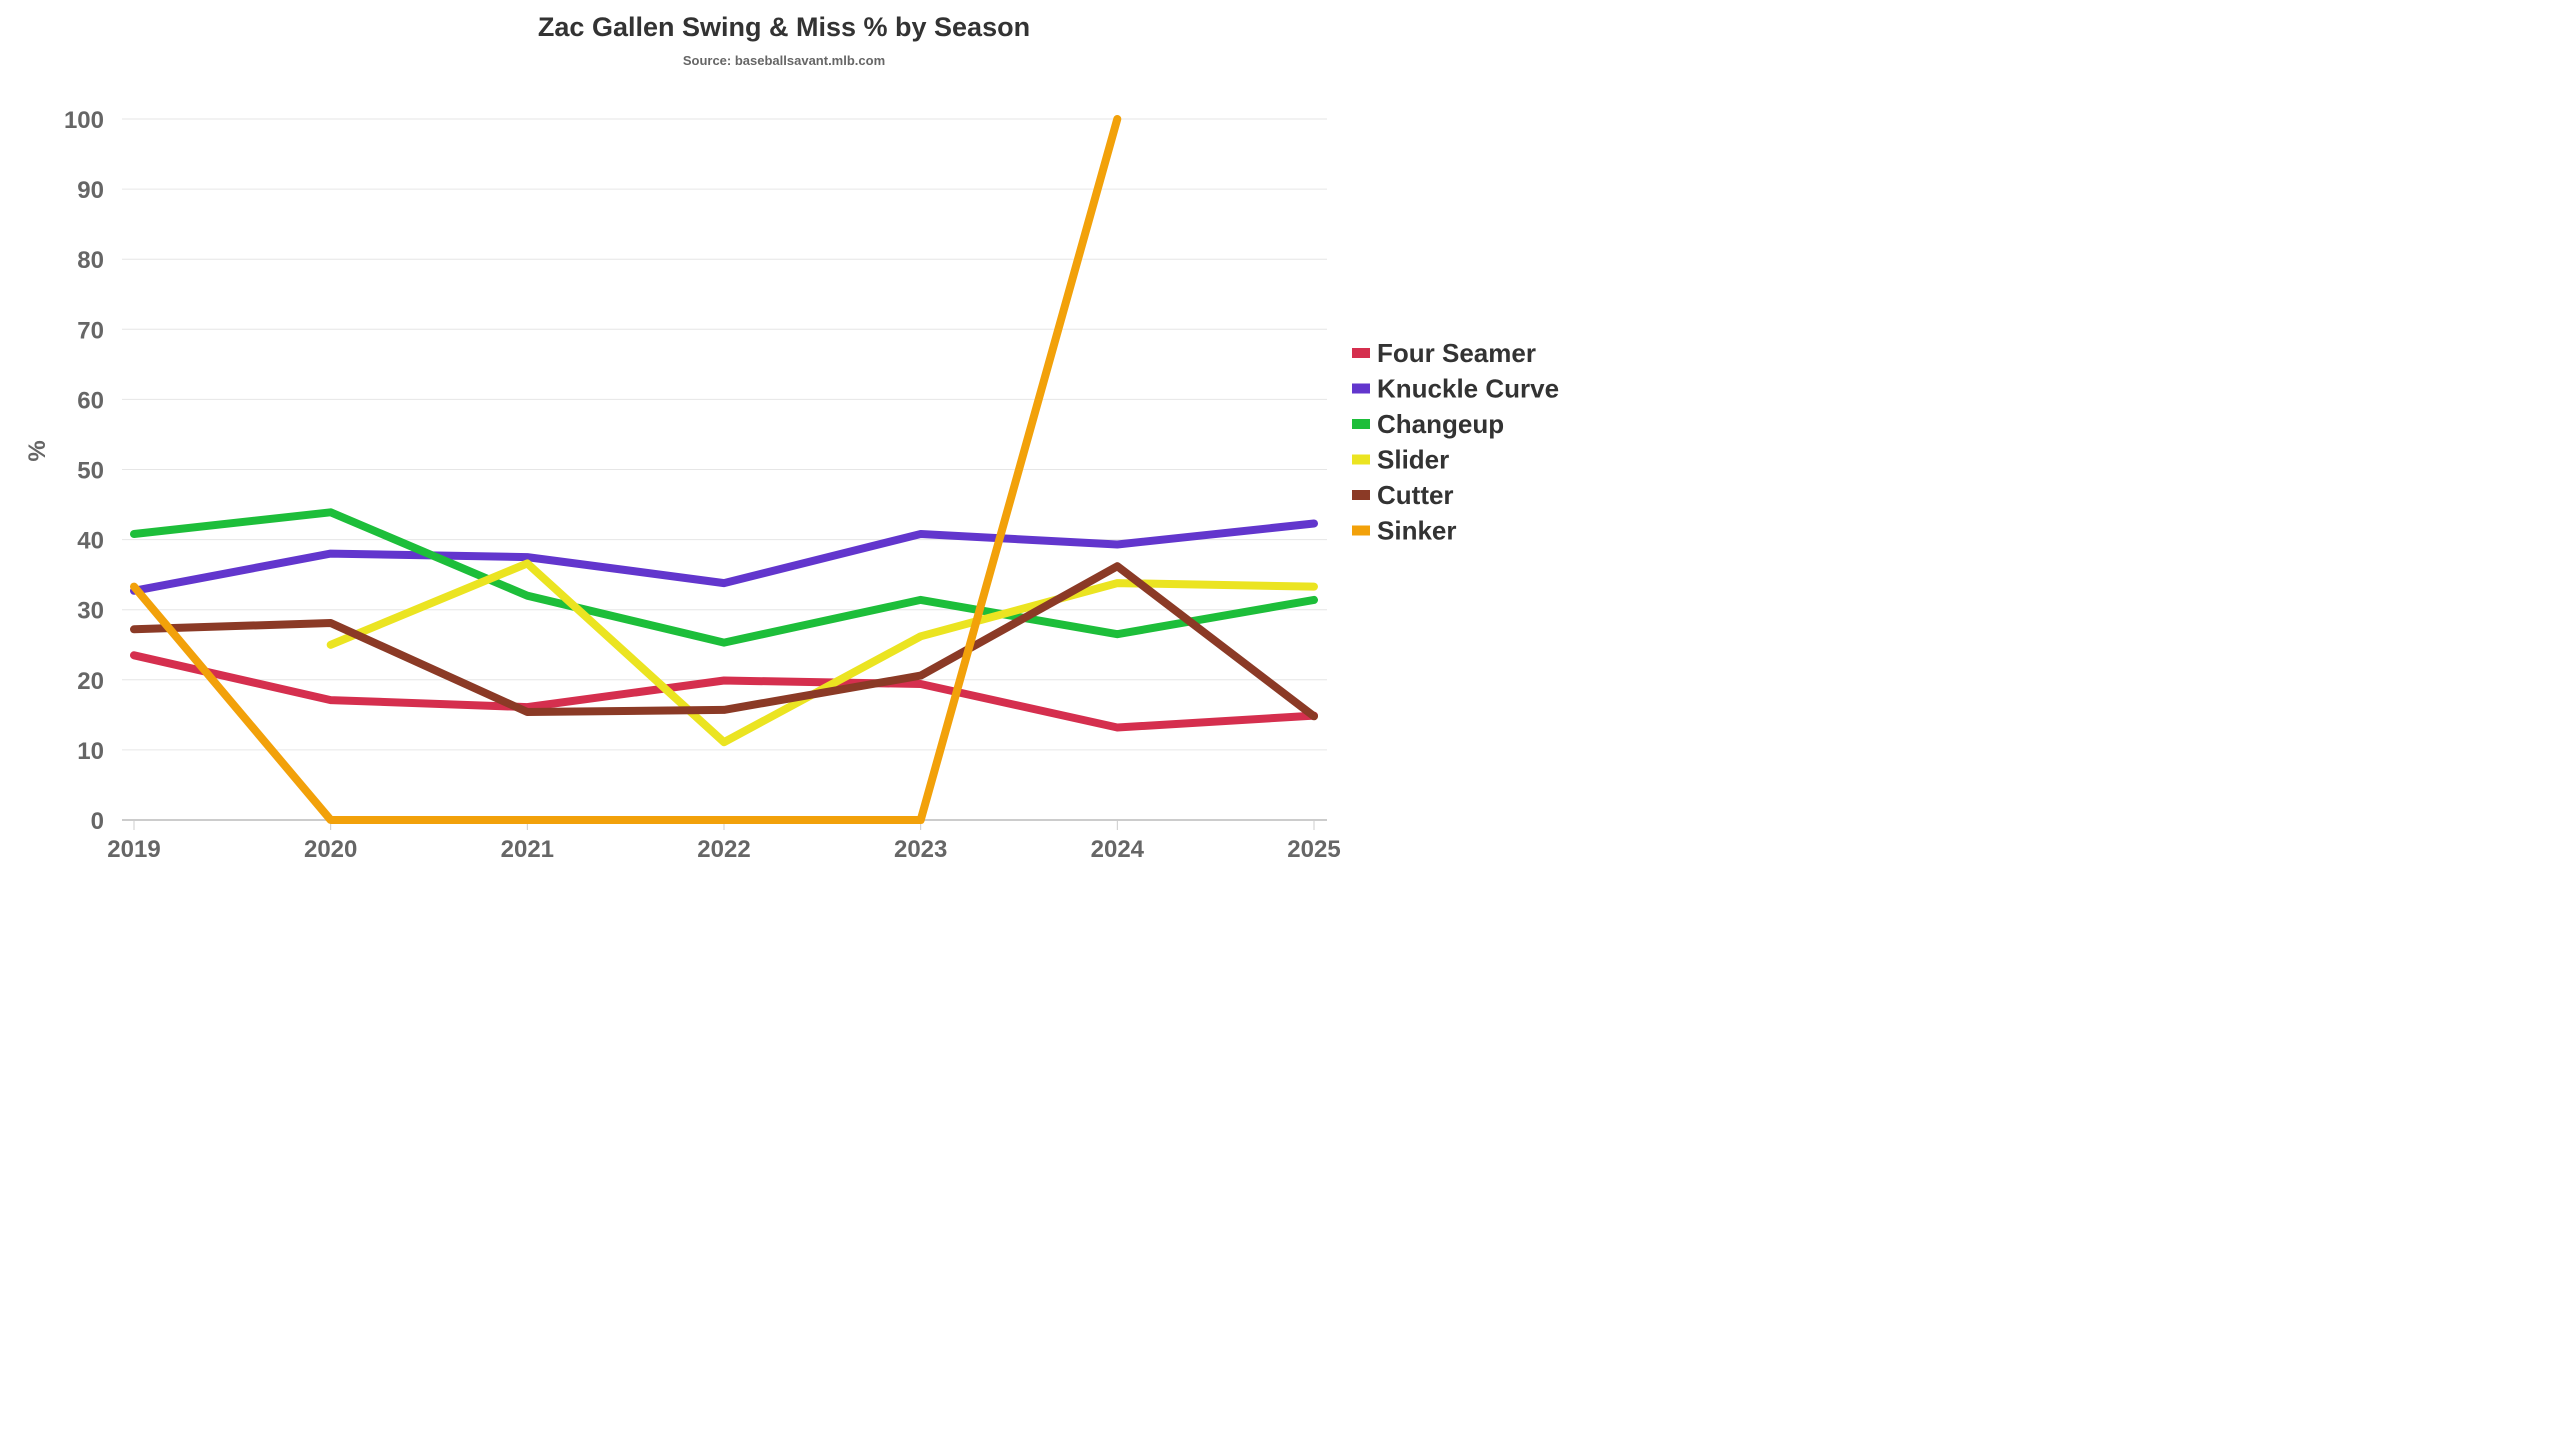 This screenshot has height=1440, width=2560. Describe the element at coordinates (90, 190) in the screenshot. I see `y-tick-label: 90` at that location.